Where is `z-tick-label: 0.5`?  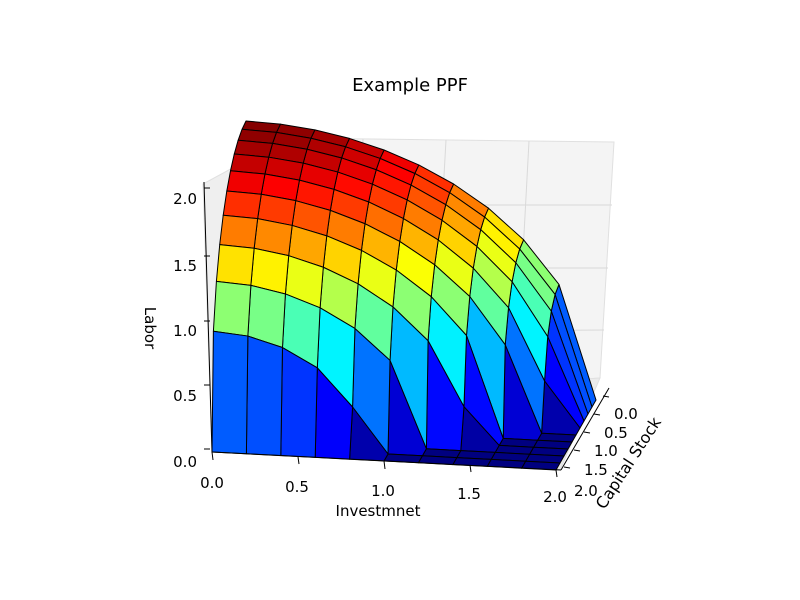
z-tick-label: 0.5 is located at coordinates (185, 396).